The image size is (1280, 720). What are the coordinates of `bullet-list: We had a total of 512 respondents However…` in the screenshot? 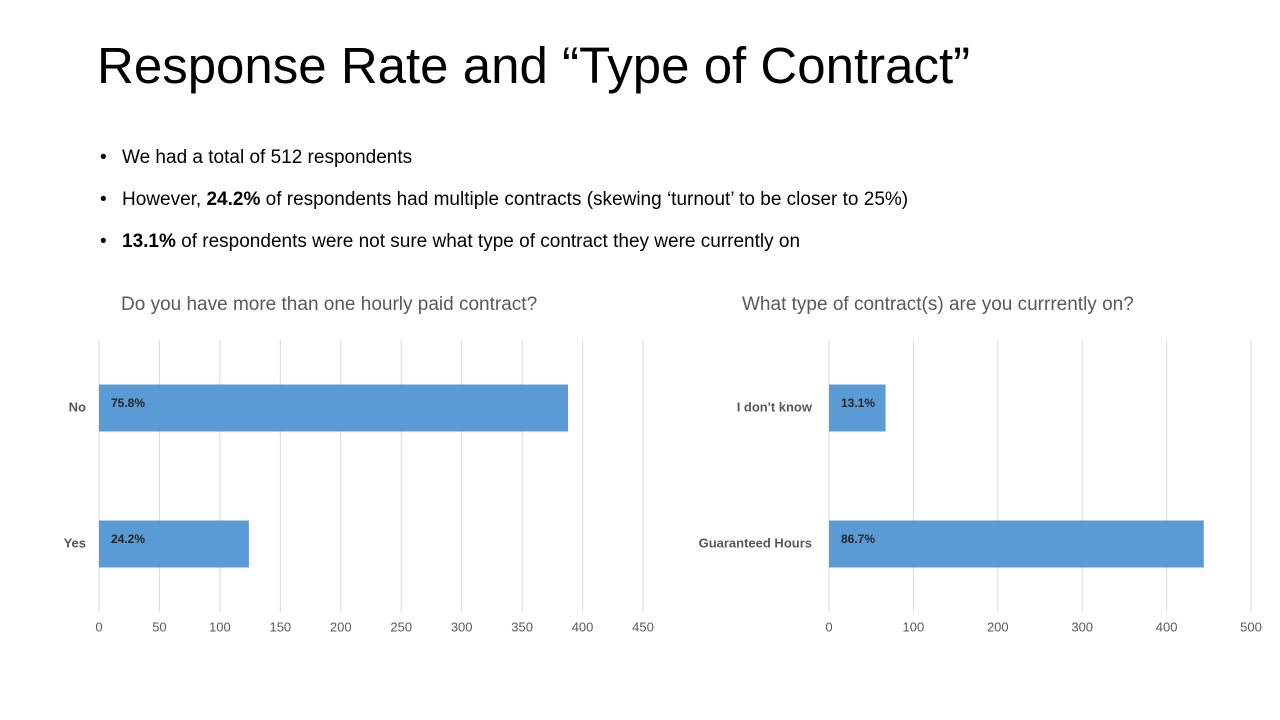 It's located at (504, 207).